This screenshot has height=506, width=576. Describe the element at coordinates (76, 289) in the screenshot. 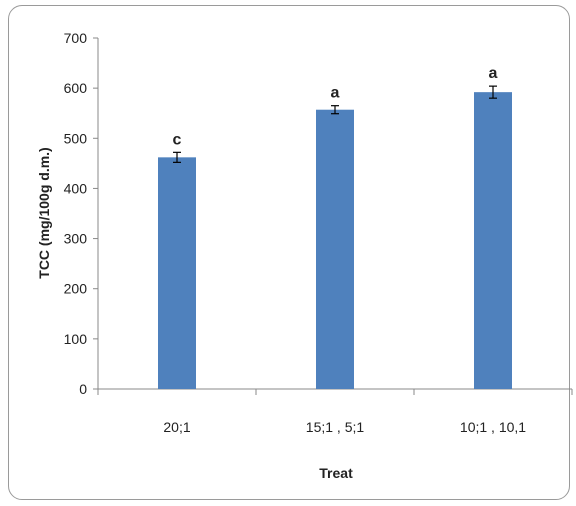

I see `y-tick-label: 200` at that location.